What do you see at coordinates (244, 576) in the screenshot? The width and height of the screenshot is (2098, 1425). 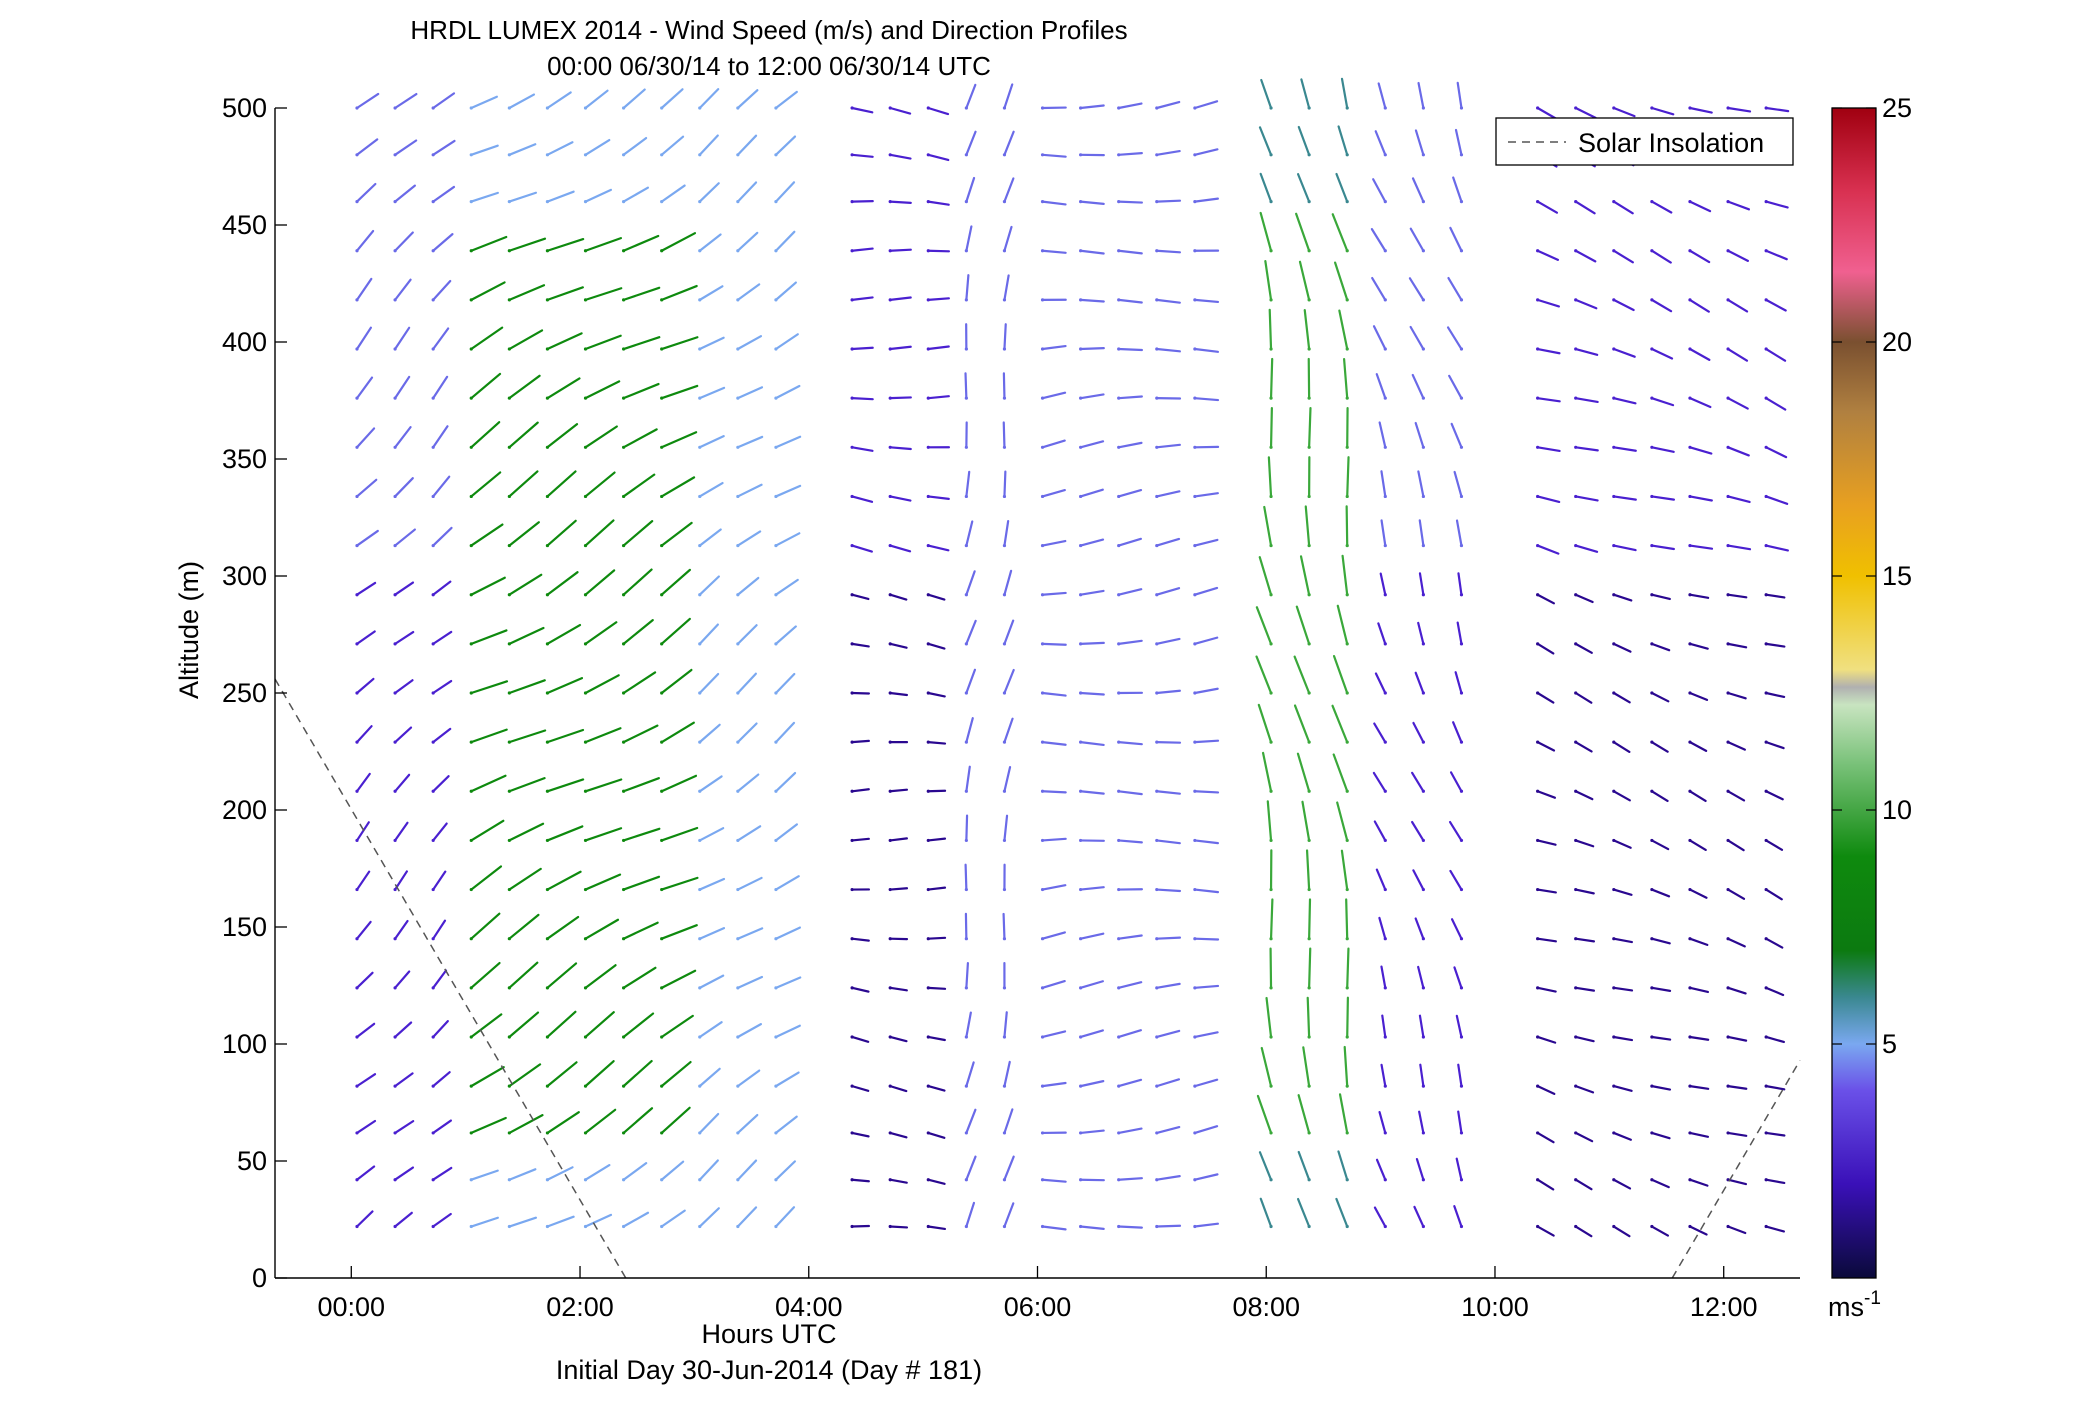 I see `y-tick-label: 300` at bounding box center [244, 576].